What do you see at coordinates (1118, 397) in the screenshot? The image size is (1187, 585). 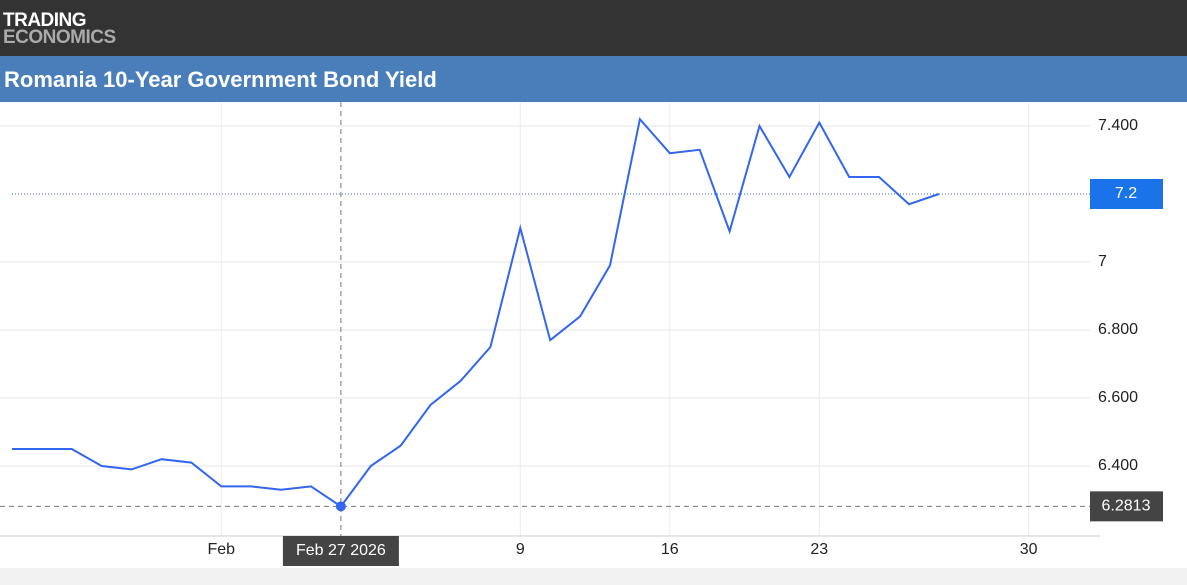 I see `y-tick-label: 6.600` at bounding box center [1118, 397].